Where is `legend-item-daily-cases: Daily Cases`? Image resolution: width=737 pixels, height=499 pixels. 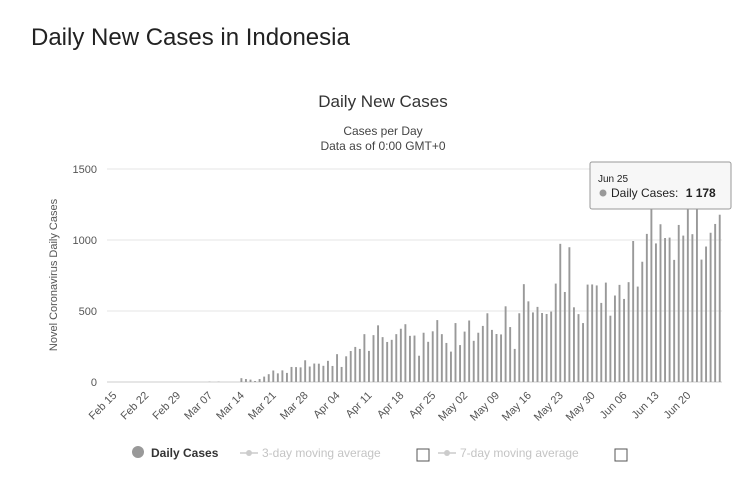 legend-item-daily-cases: Daily Cases is located at coordinates (175, 453).